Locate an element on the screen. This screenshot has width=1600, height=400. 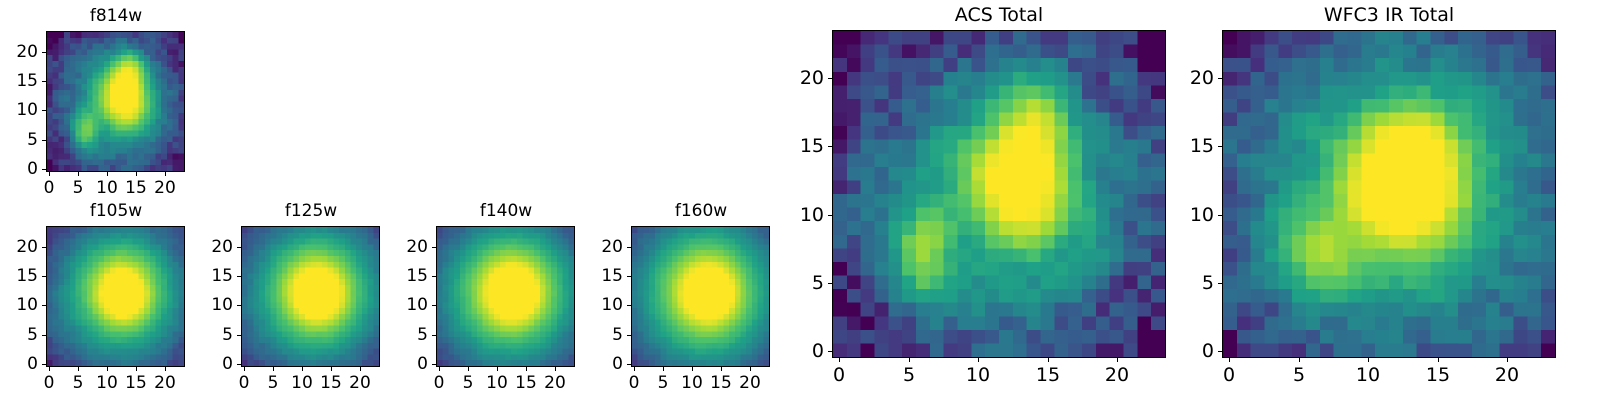
xticklabel-f160w-0: 0 is located at coordinates (634, 383).